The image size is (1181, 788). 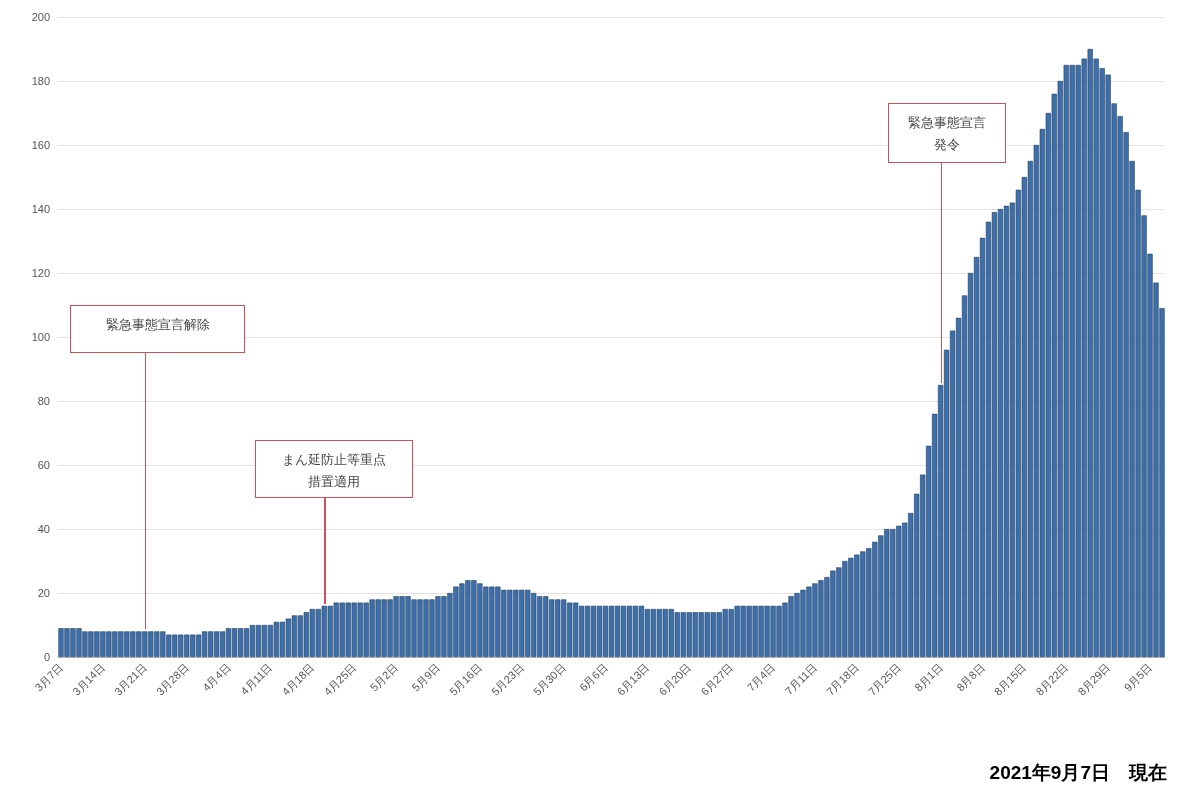 What do you see at coordinates (507, 679) in the screenshot?
I see `x-tick-label: 5月23日` at bounding box center [507, 679].